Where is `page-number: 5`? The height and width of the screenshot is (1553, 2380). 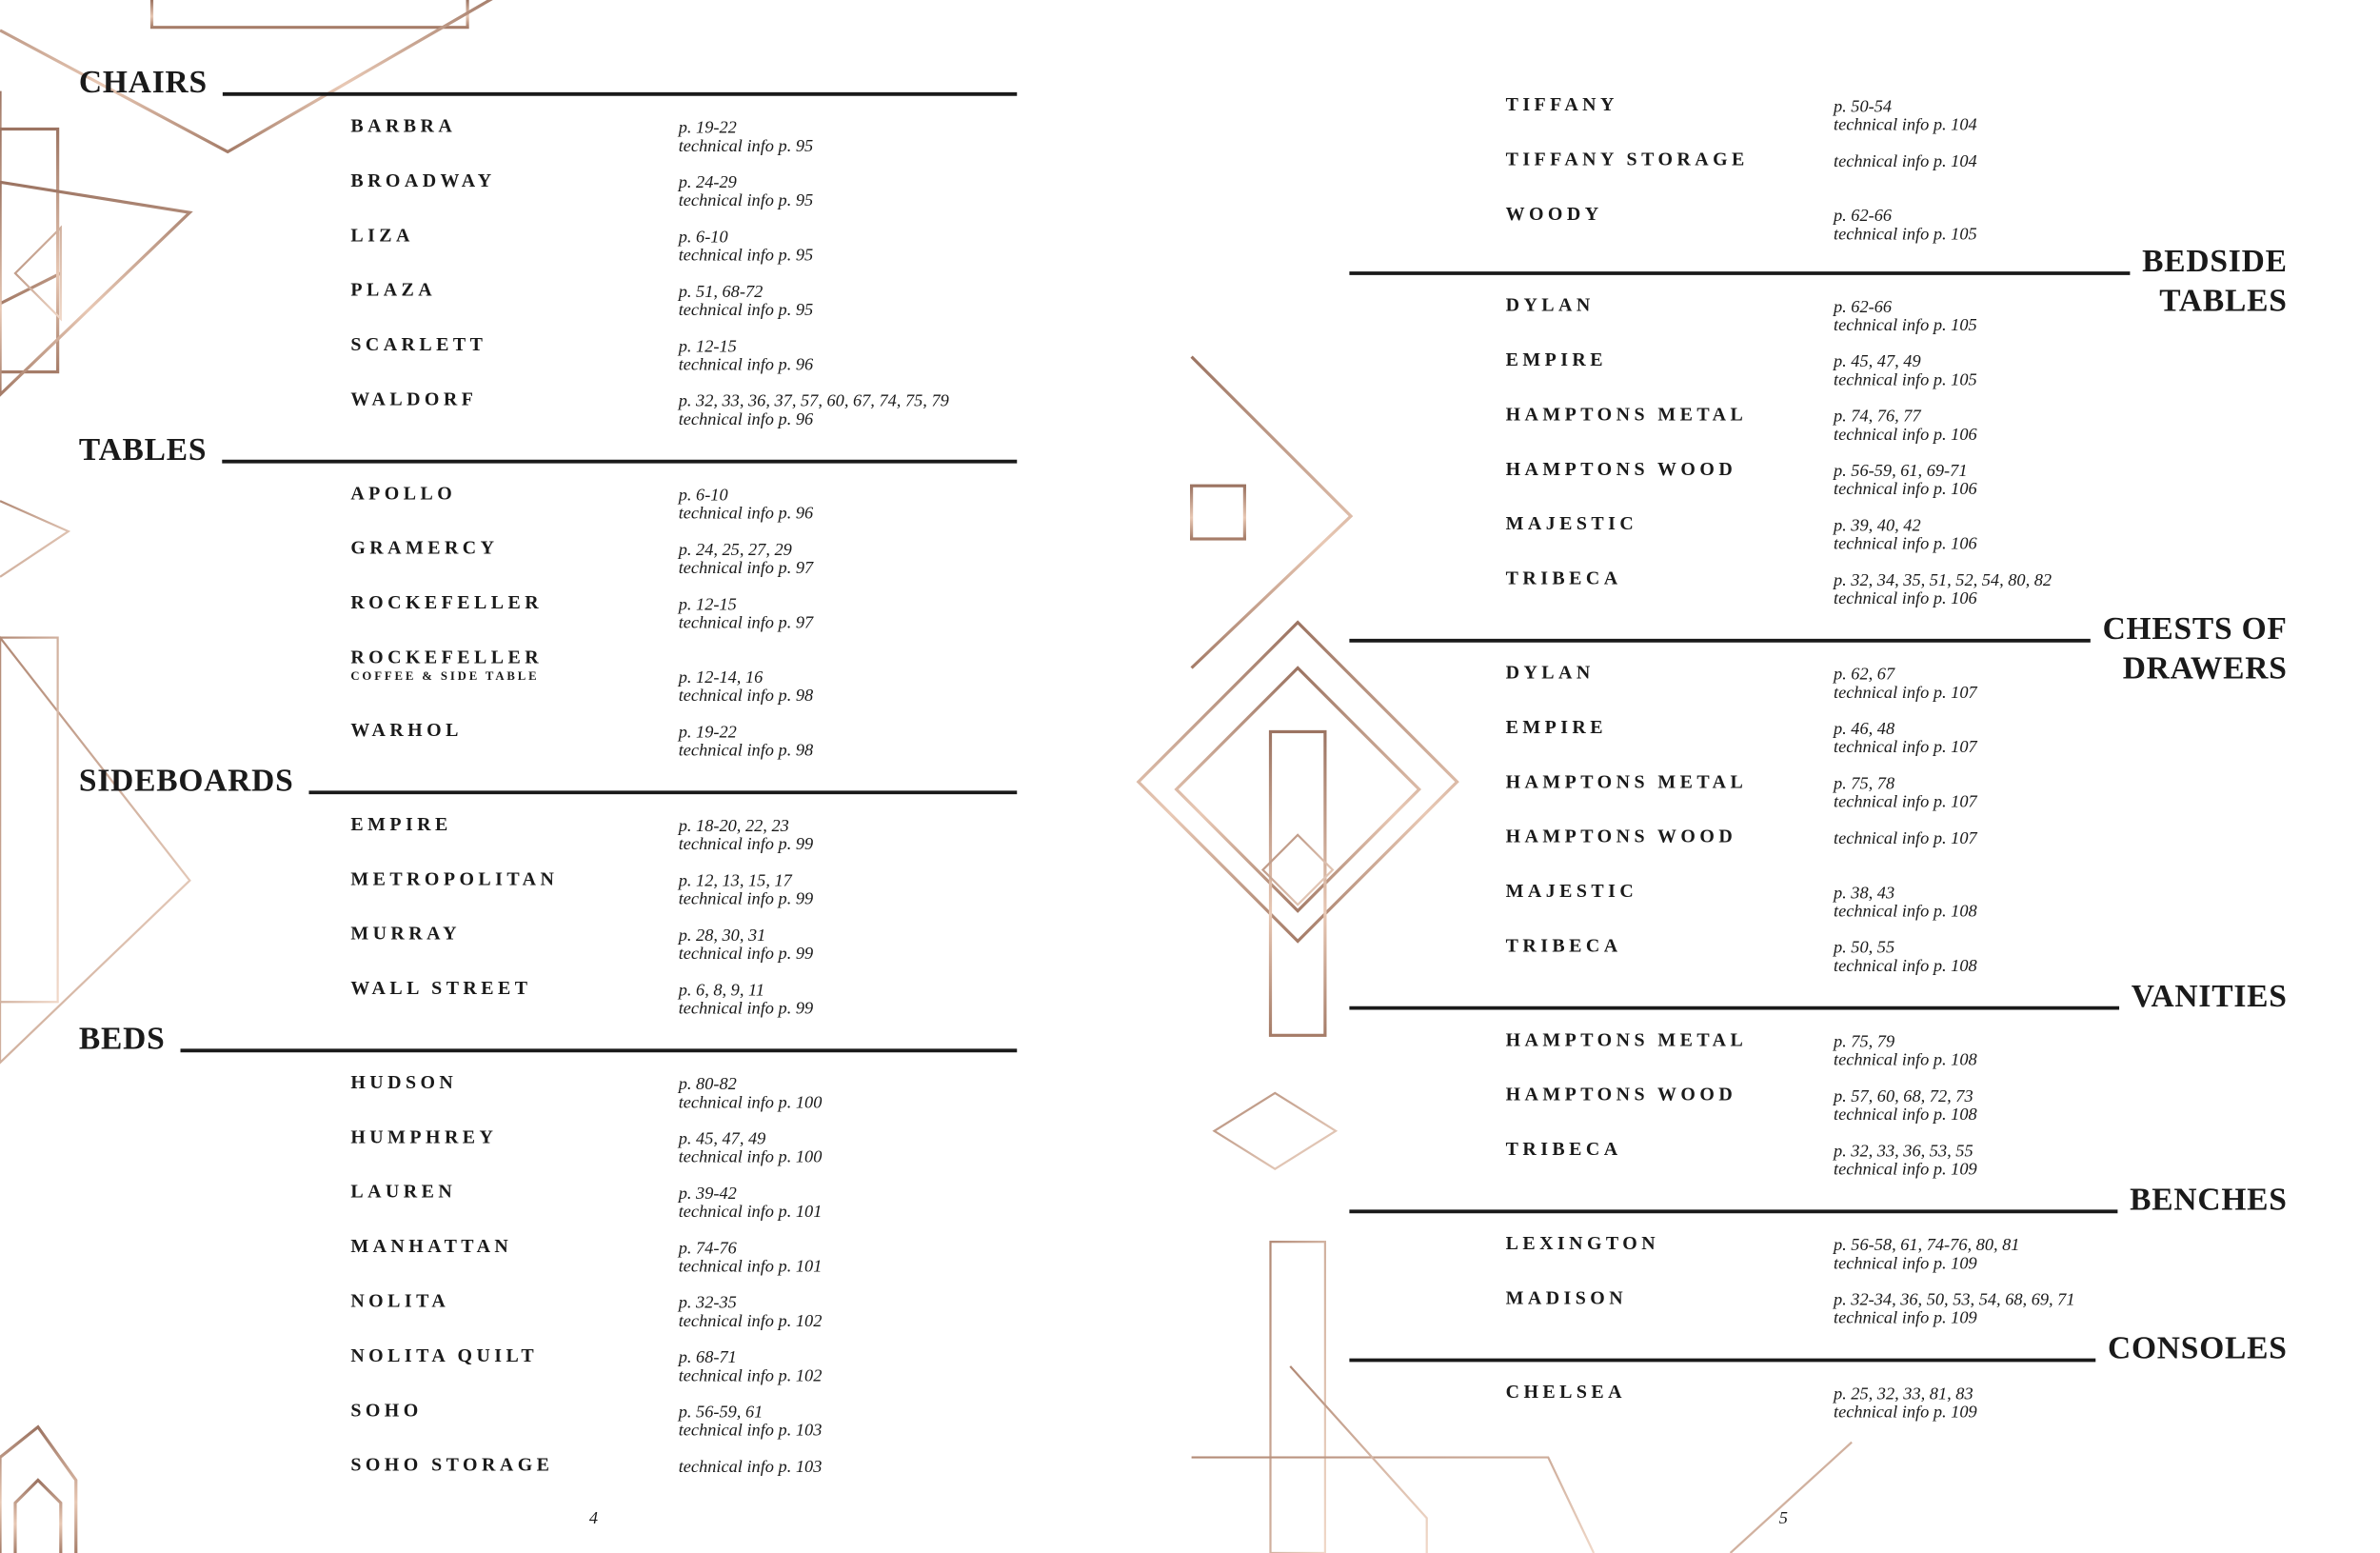 page-number: 5 is located at coordinates (1783, 1517).